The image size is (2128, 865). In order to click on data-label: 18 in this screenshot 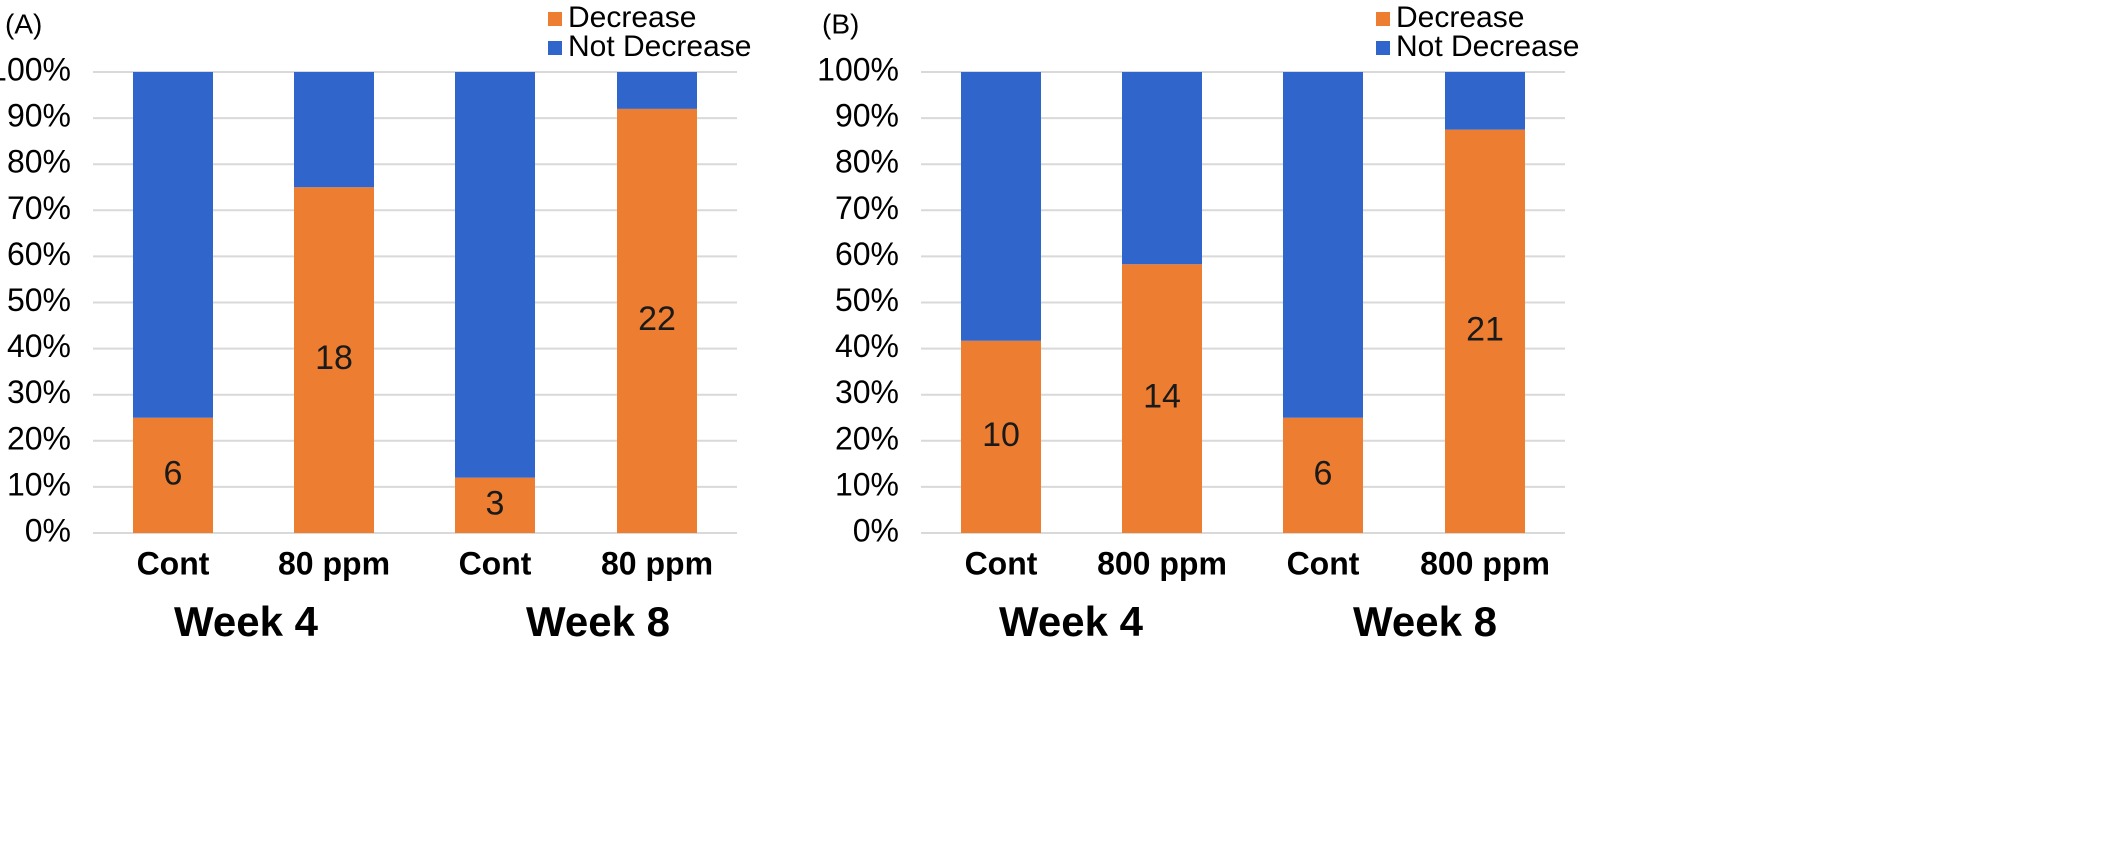, I will do `click(334, 358)`.